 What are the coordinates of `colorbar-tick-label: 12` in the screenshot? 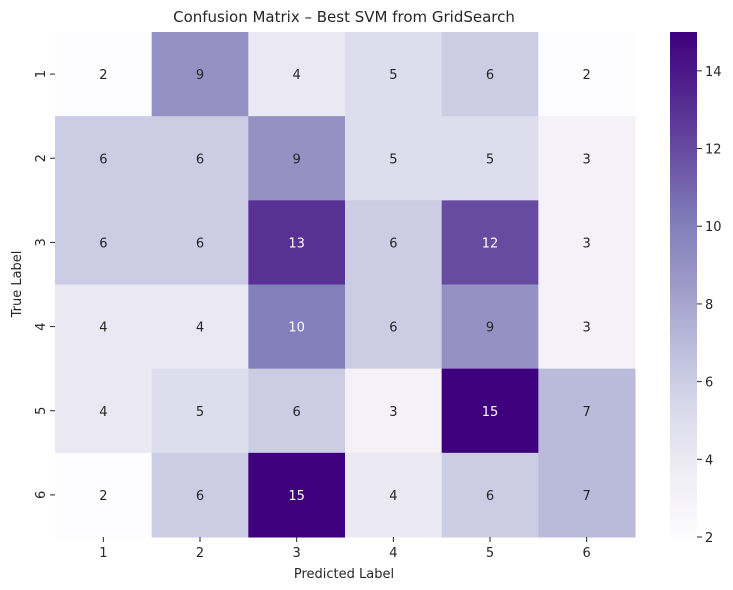 It's located at (713, 150).